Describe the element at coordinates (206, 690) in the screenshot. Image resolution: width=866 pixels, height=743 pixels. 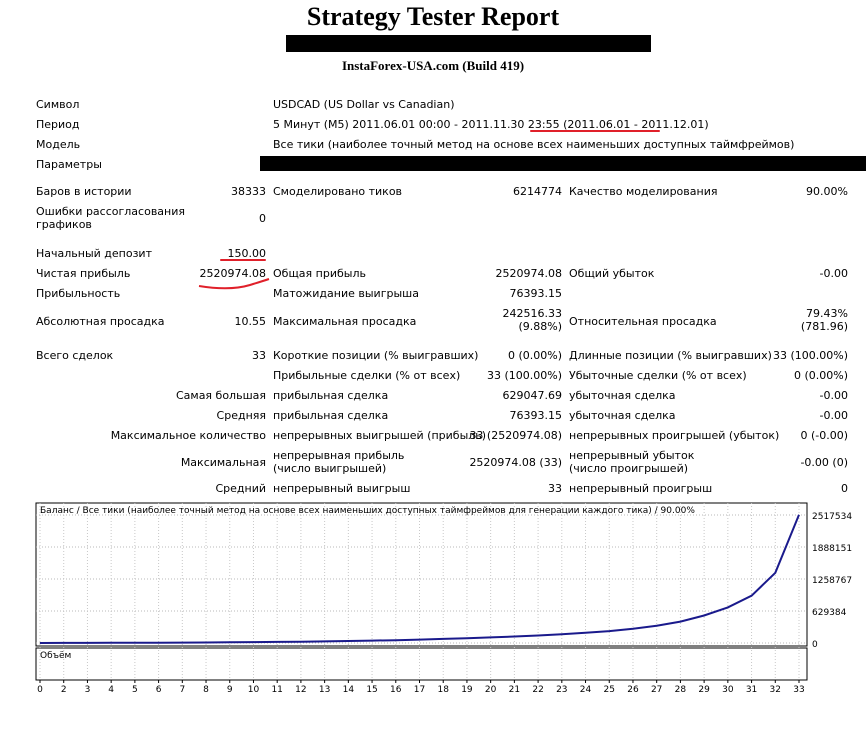
I see `x-tick-label: 8` at that location.